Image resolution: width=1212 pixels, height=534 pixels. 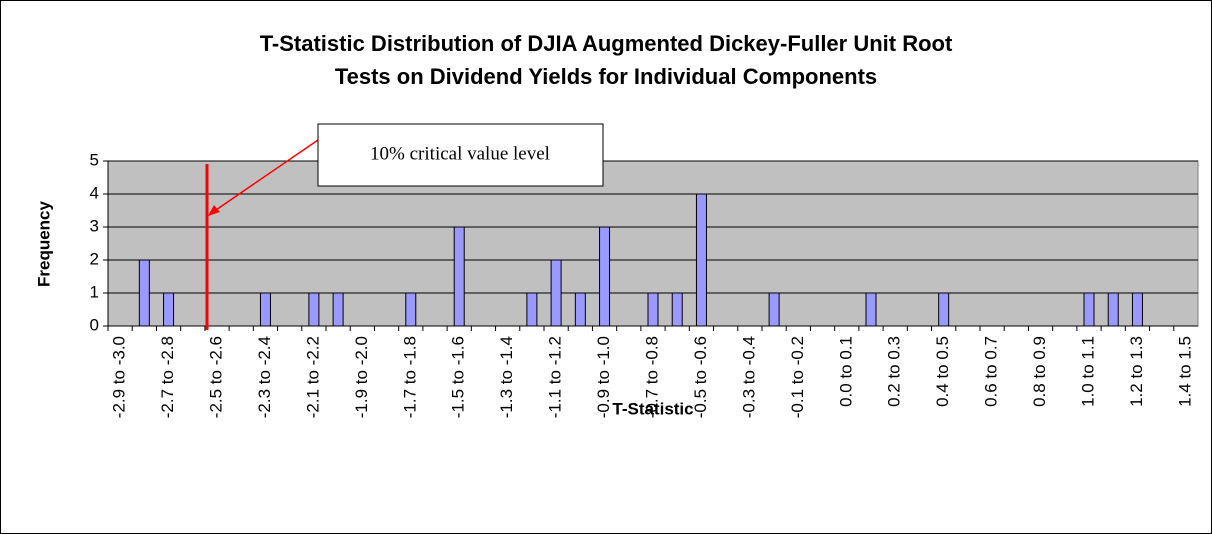 I want to click on x-tick-label: -1.5 to -1.6, so click(x=458, y=377).